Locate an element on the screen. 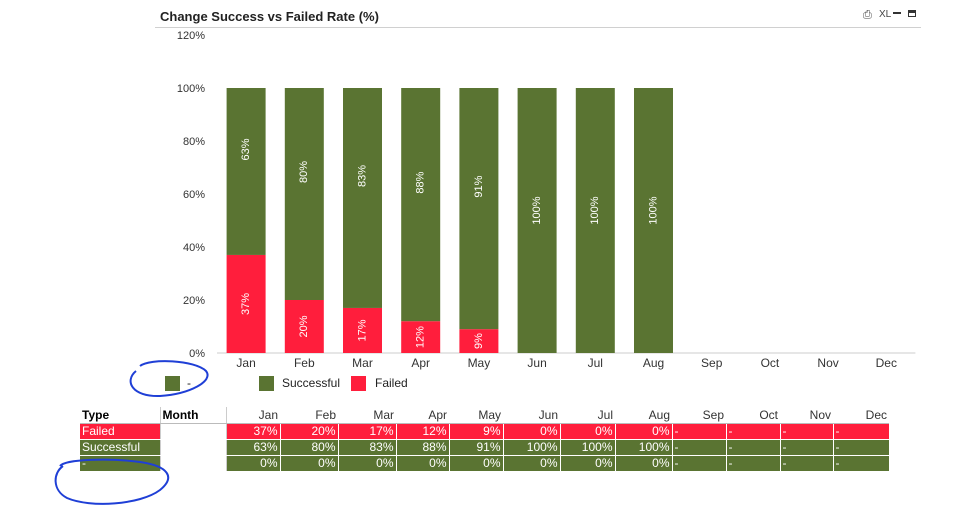 This screenshot has height=509, width=957. month-header: Dec is located at coordinates (861, 415).